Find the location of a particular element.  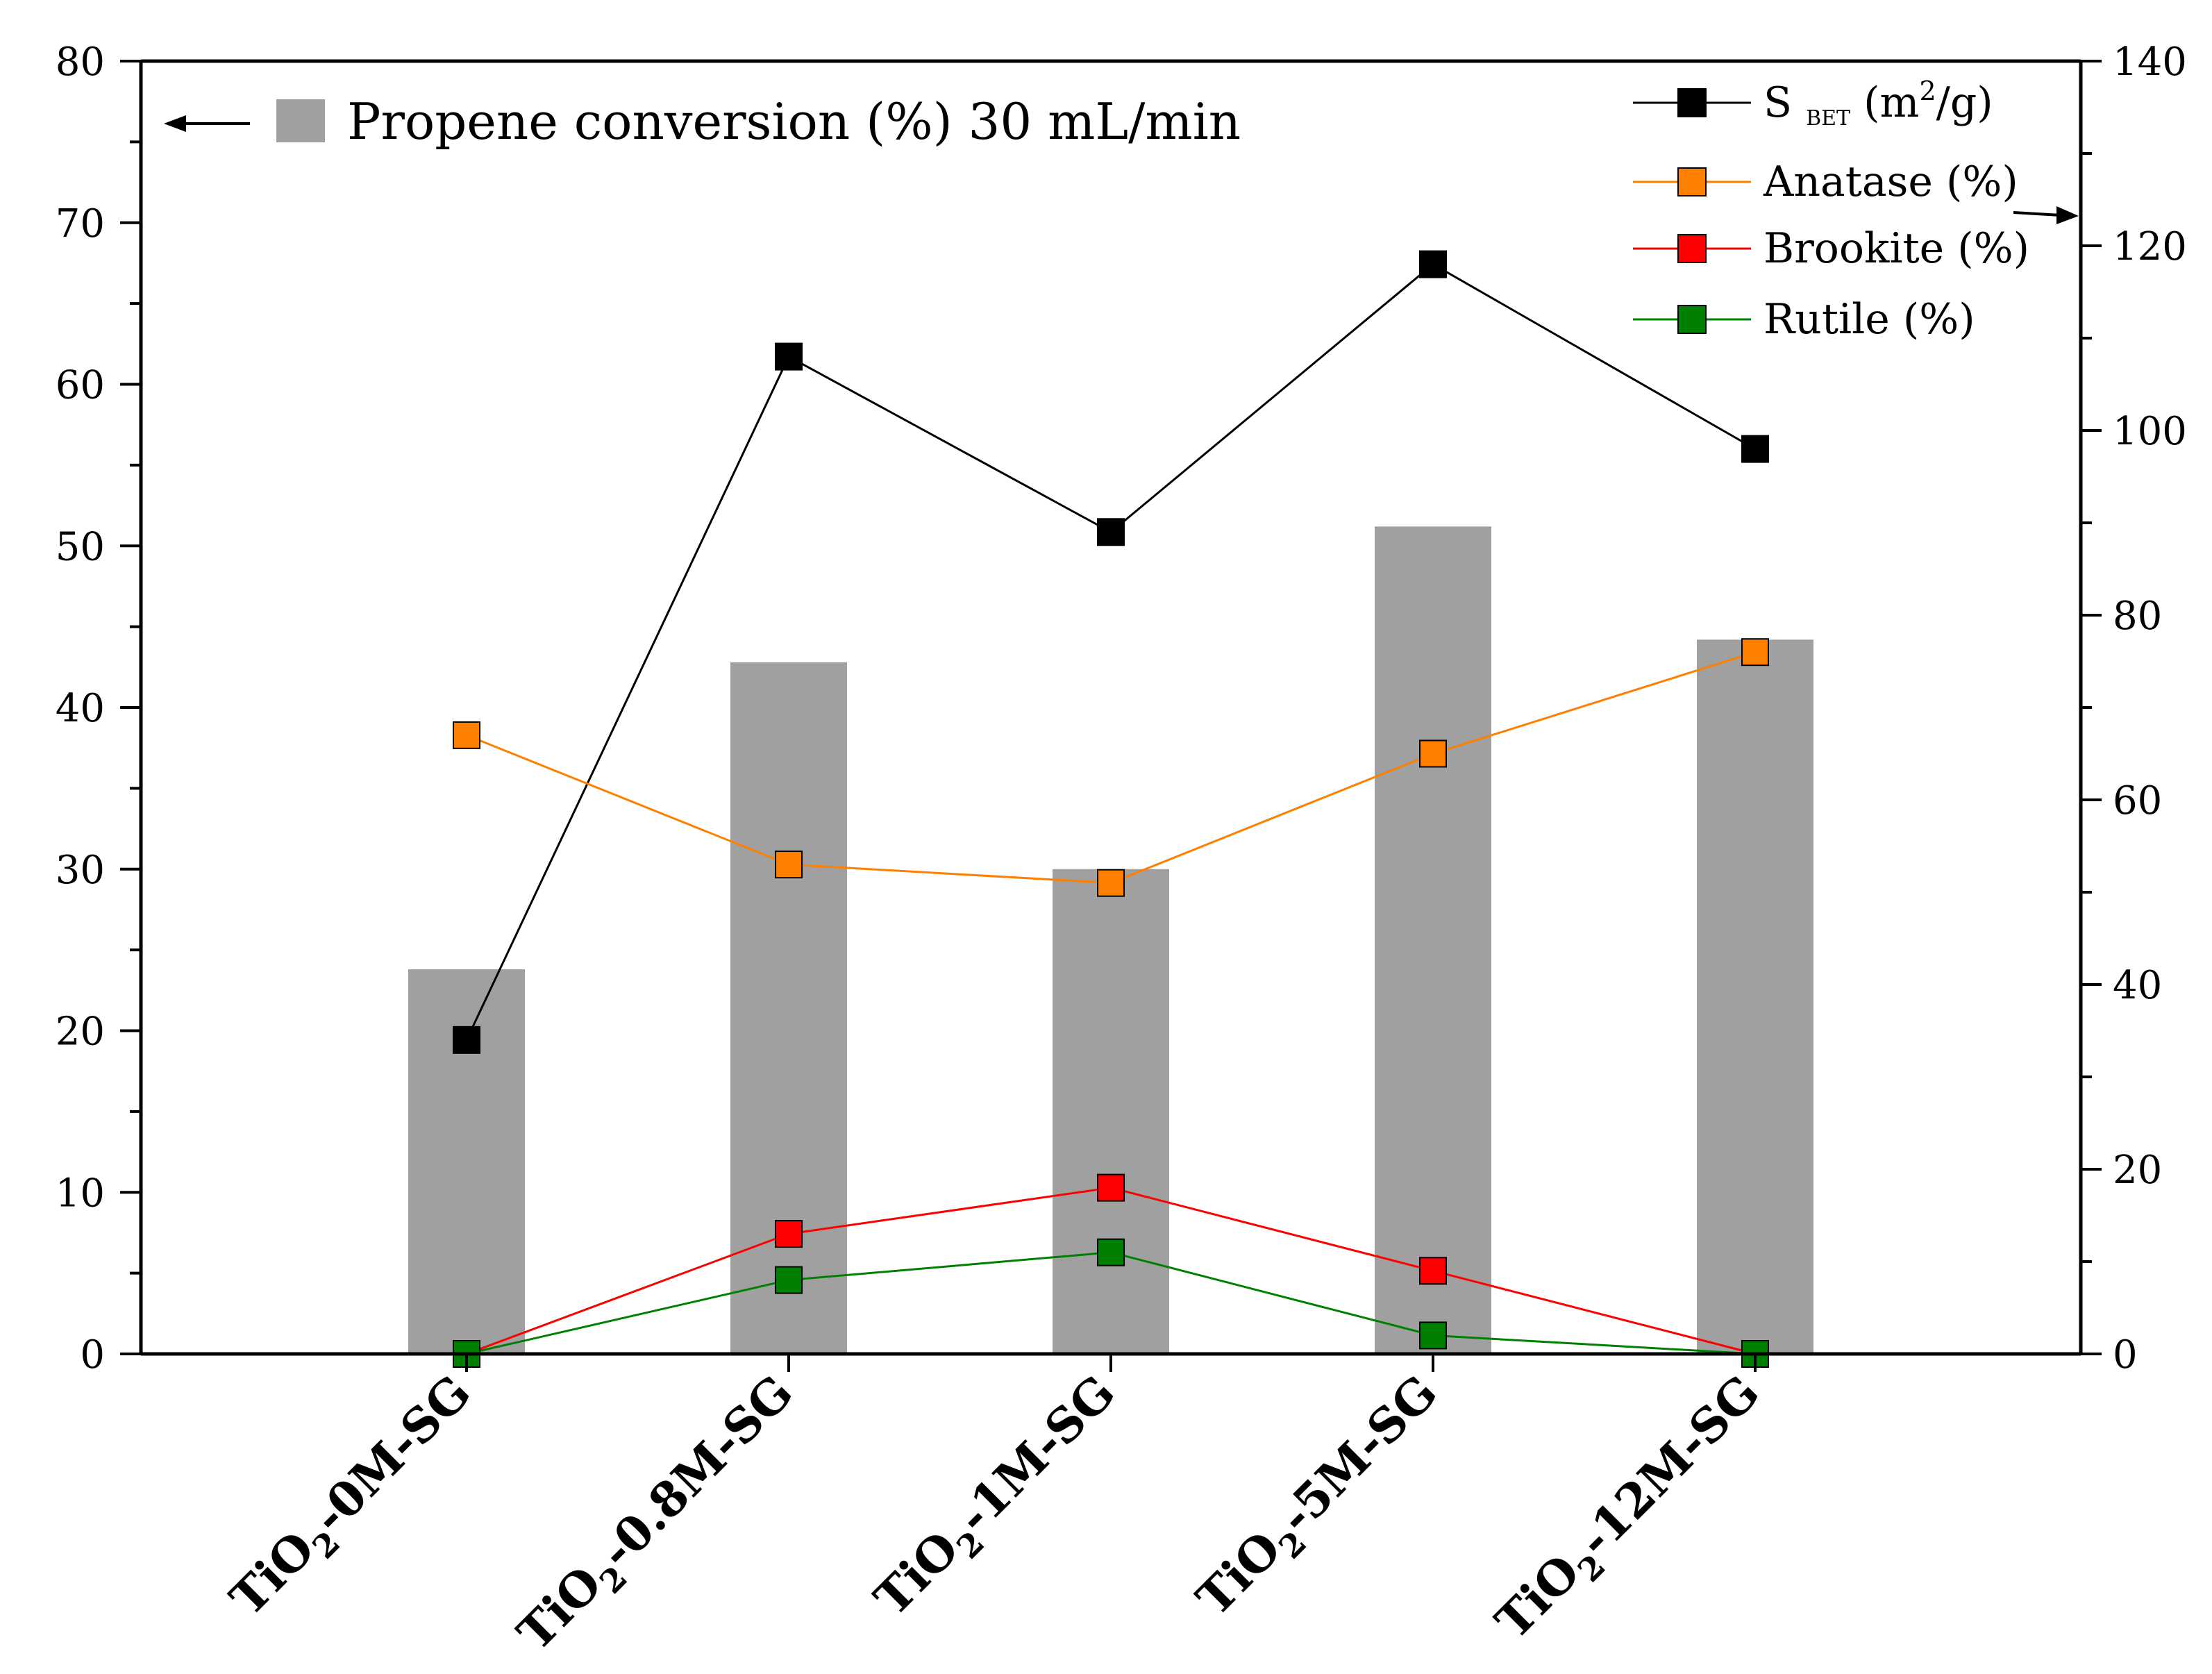

right-tick-label: 0 is located at coordinates (2125, 1355).